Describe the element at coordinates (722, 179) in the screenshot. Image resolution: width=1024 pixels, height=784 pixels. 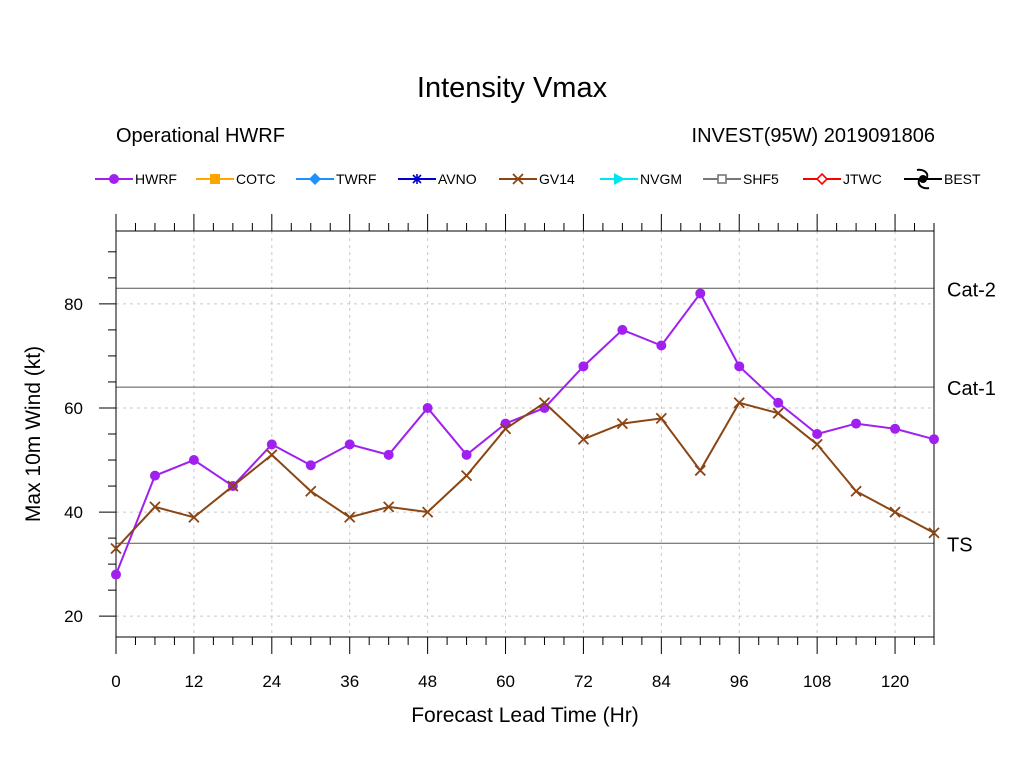
I see `open-square-icon` at that location.